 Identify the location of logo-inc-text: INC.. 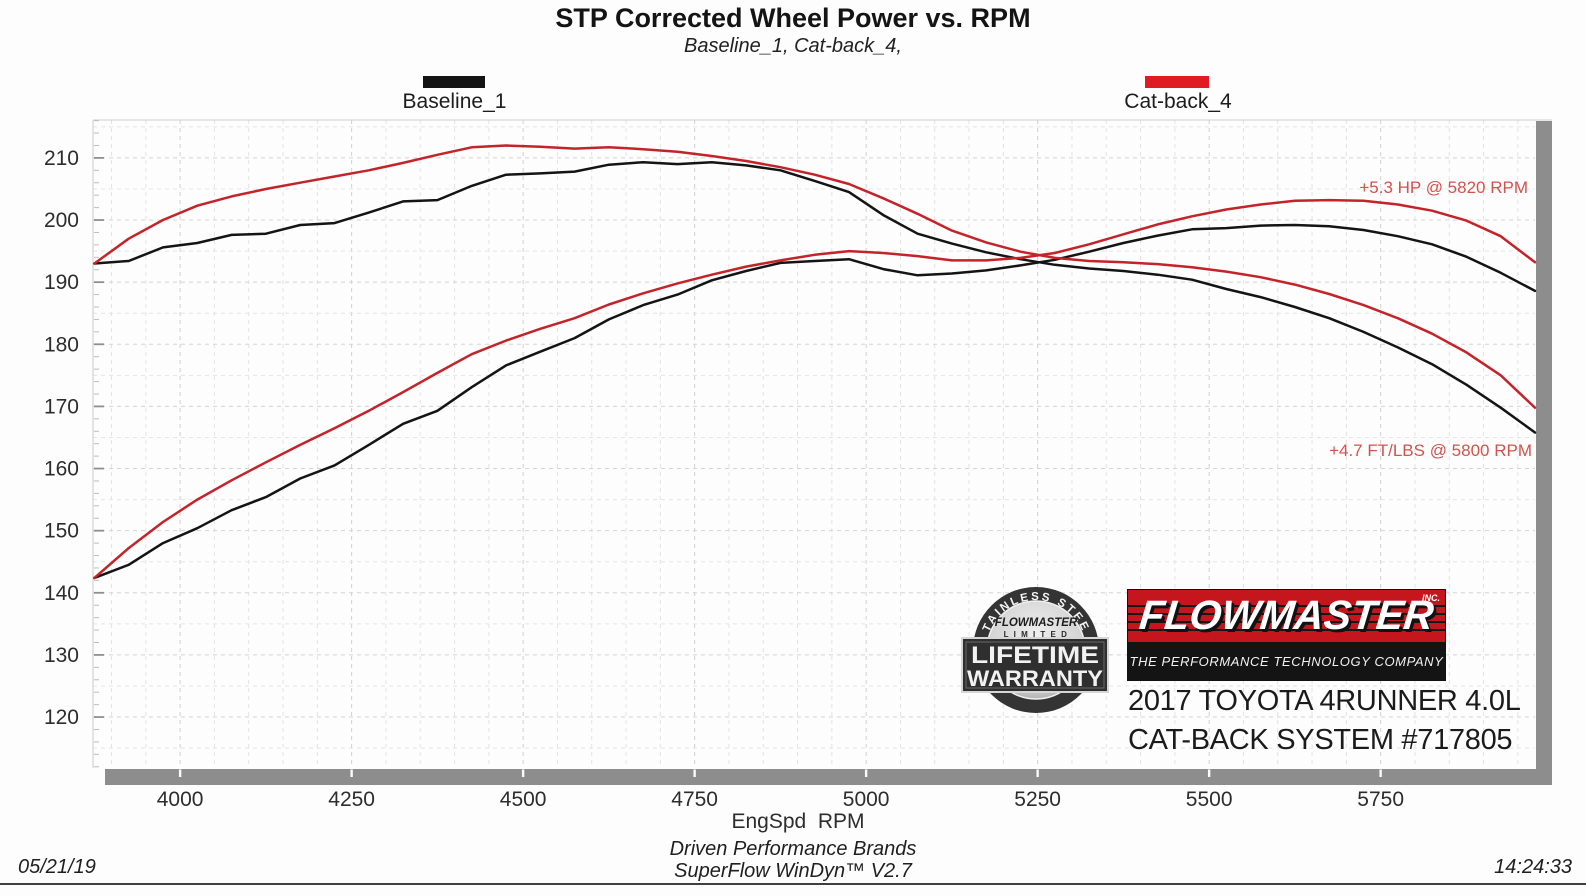
(1431, 598).